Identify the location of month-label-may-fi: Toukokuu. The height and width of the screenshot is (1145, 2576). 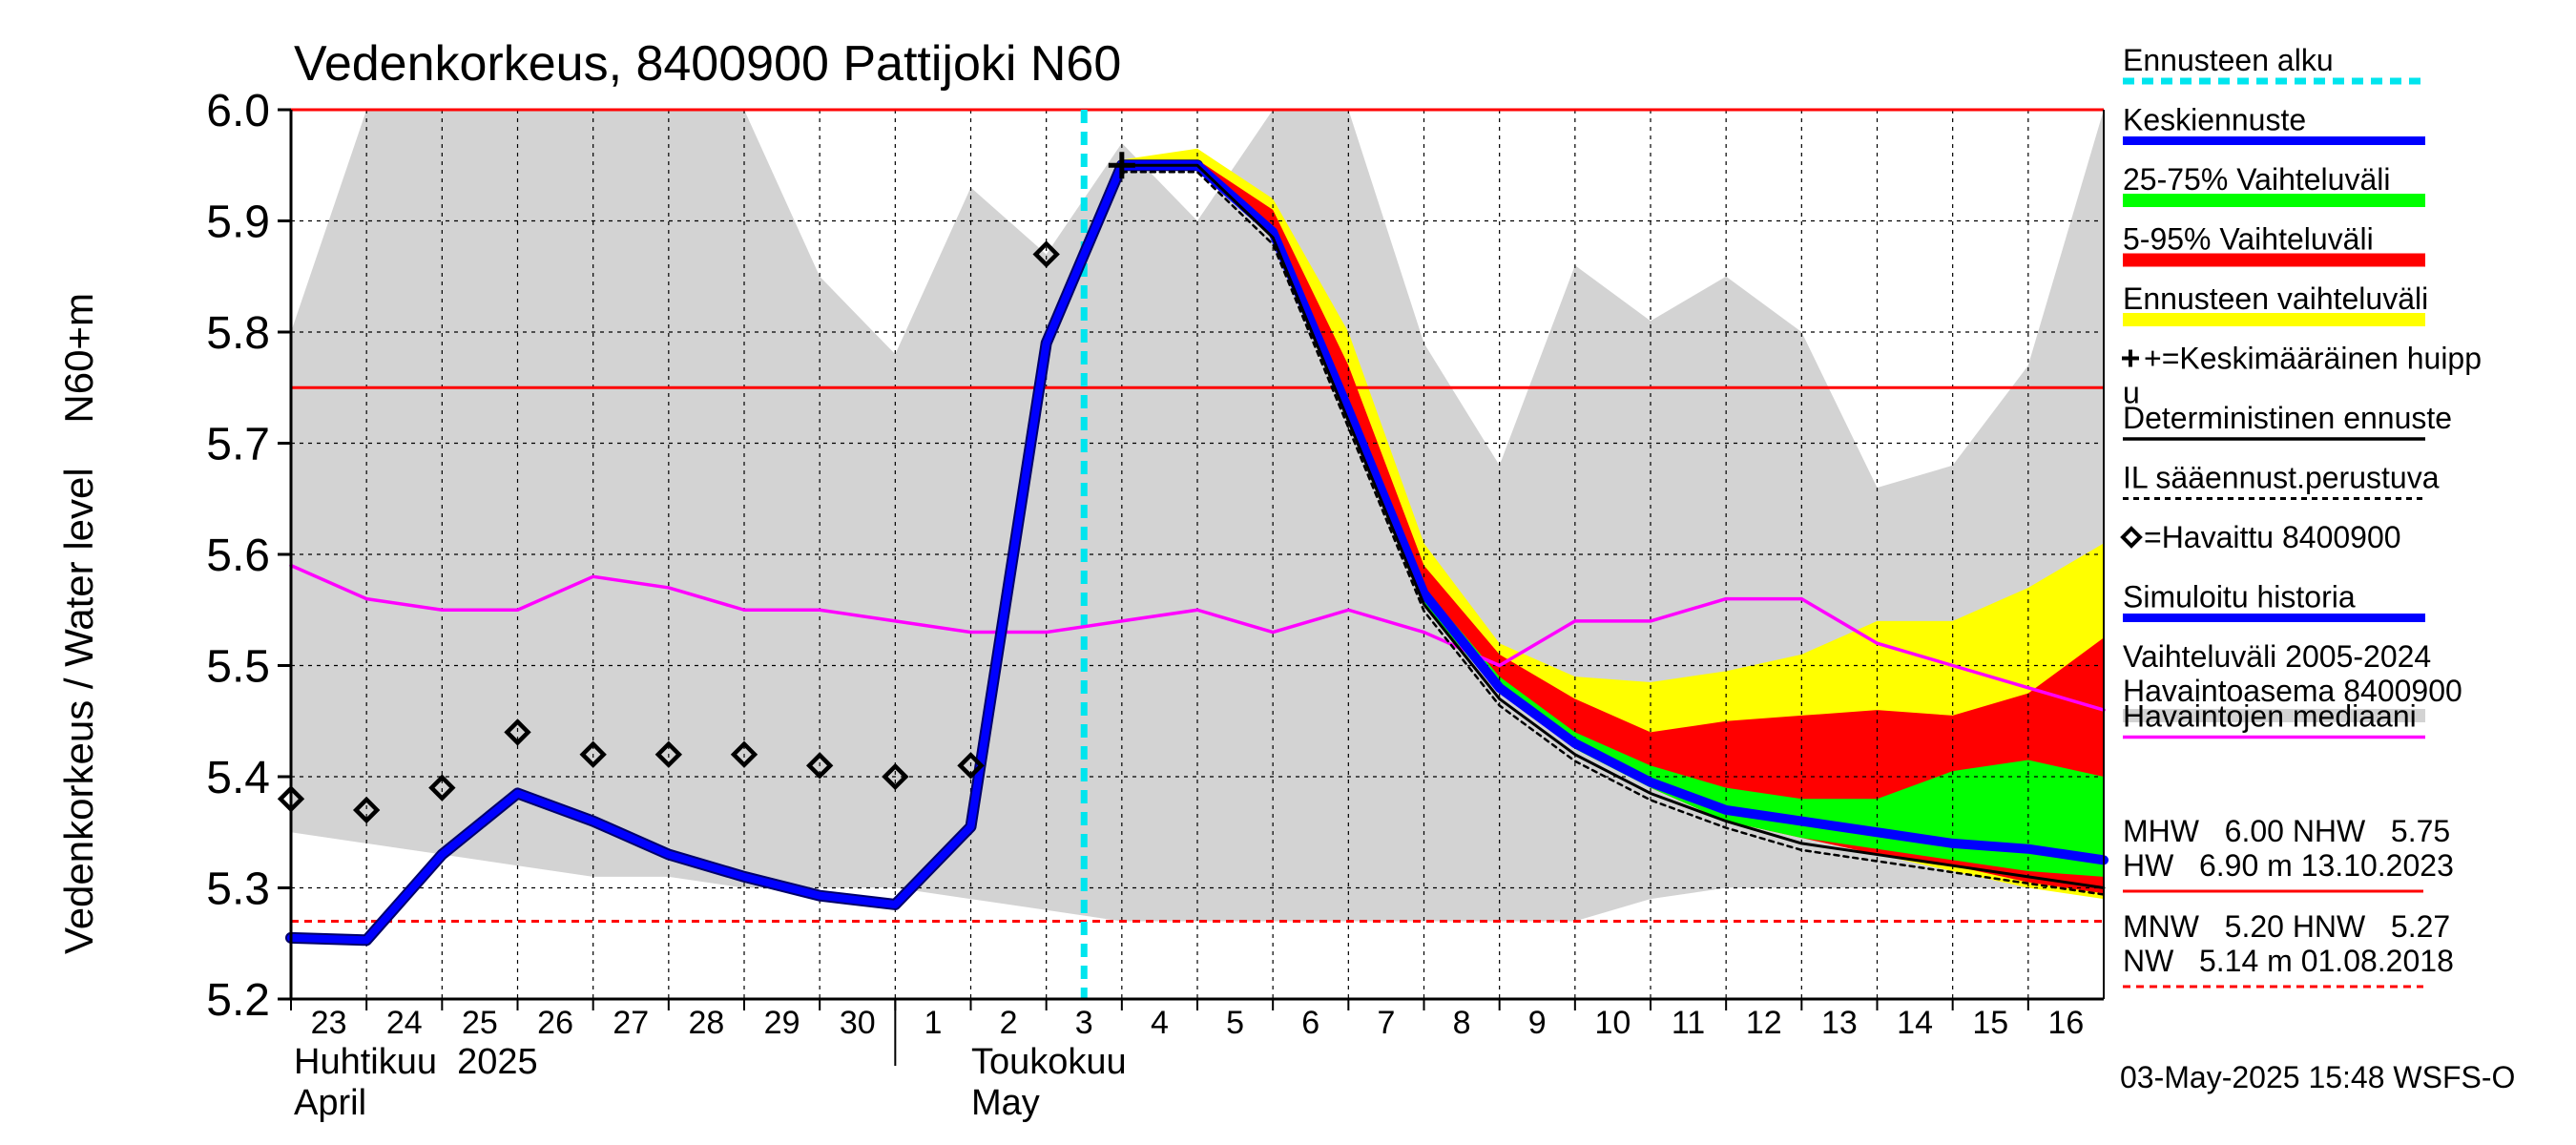
(1049, 1062).